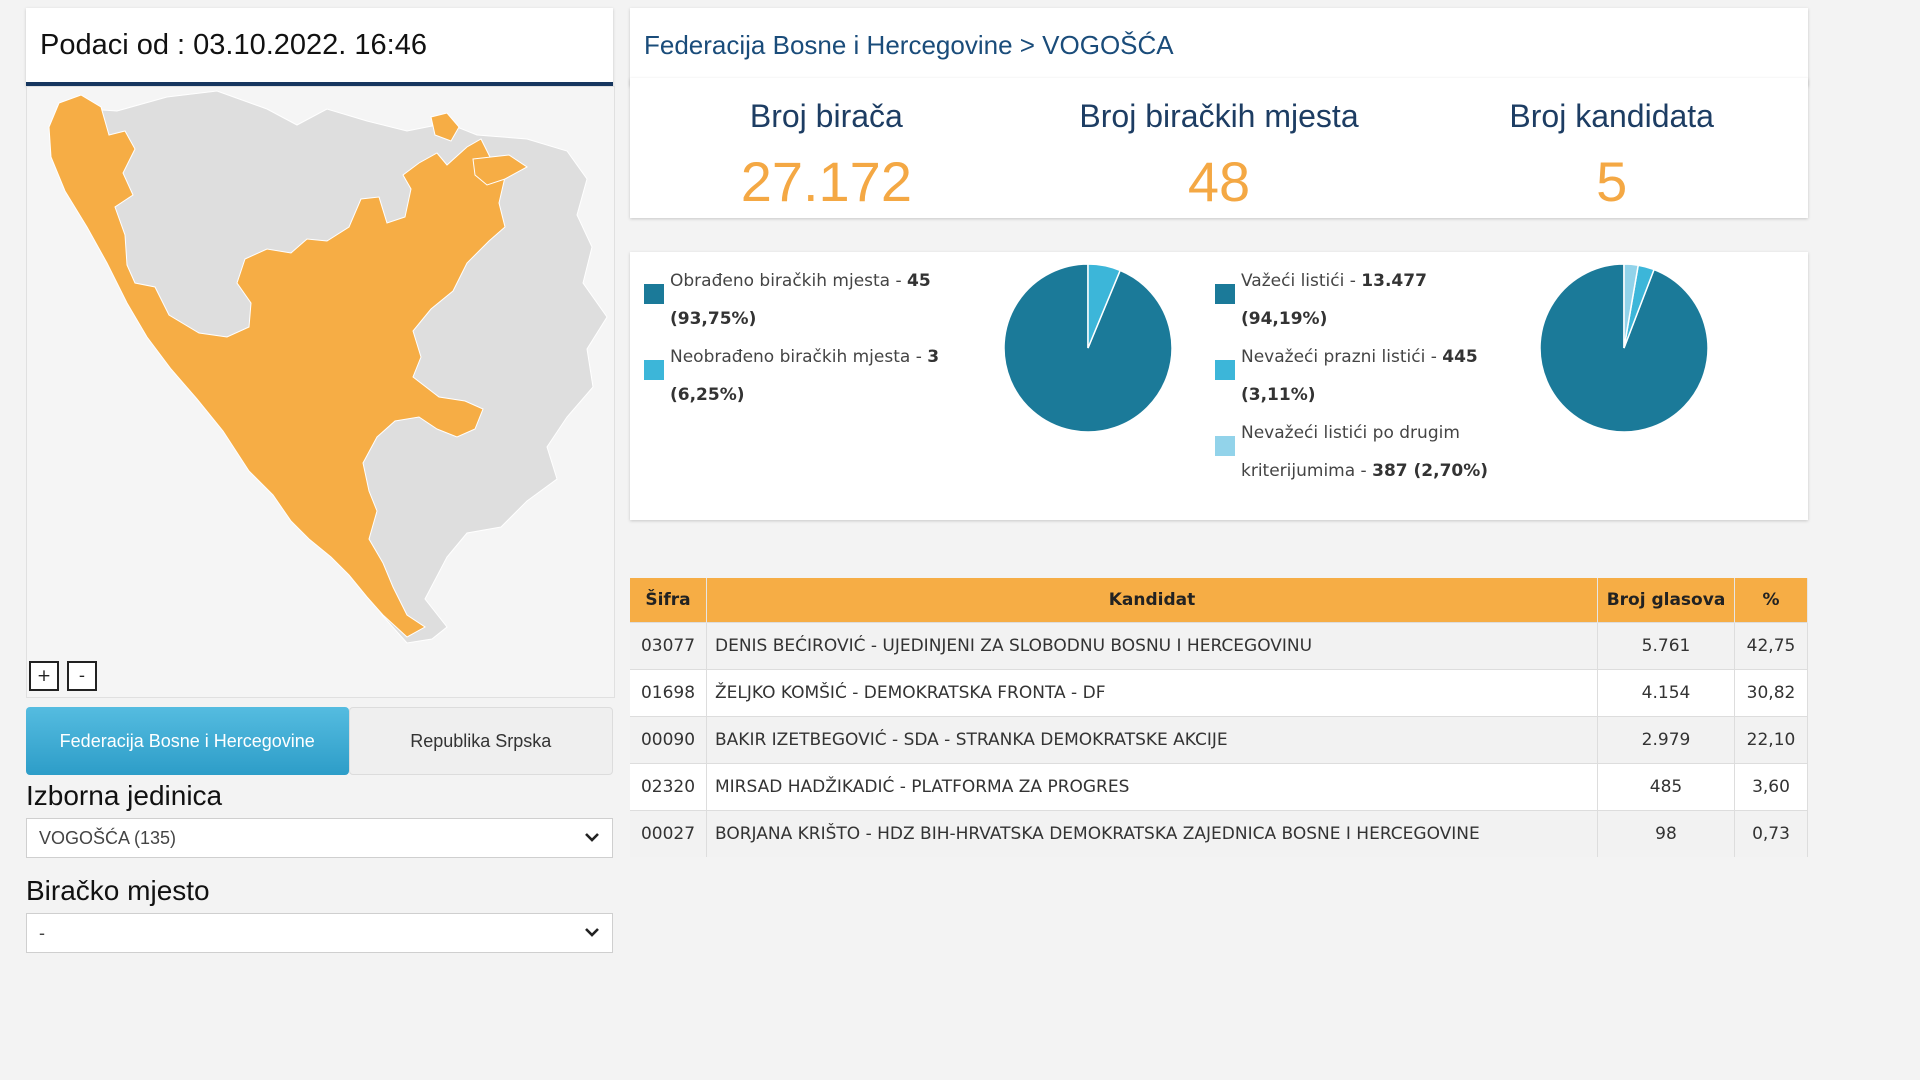  Describe the element at coordinates (1284, 319) in the screenshot. I see `legend-percent: (94,19%)` at that location.